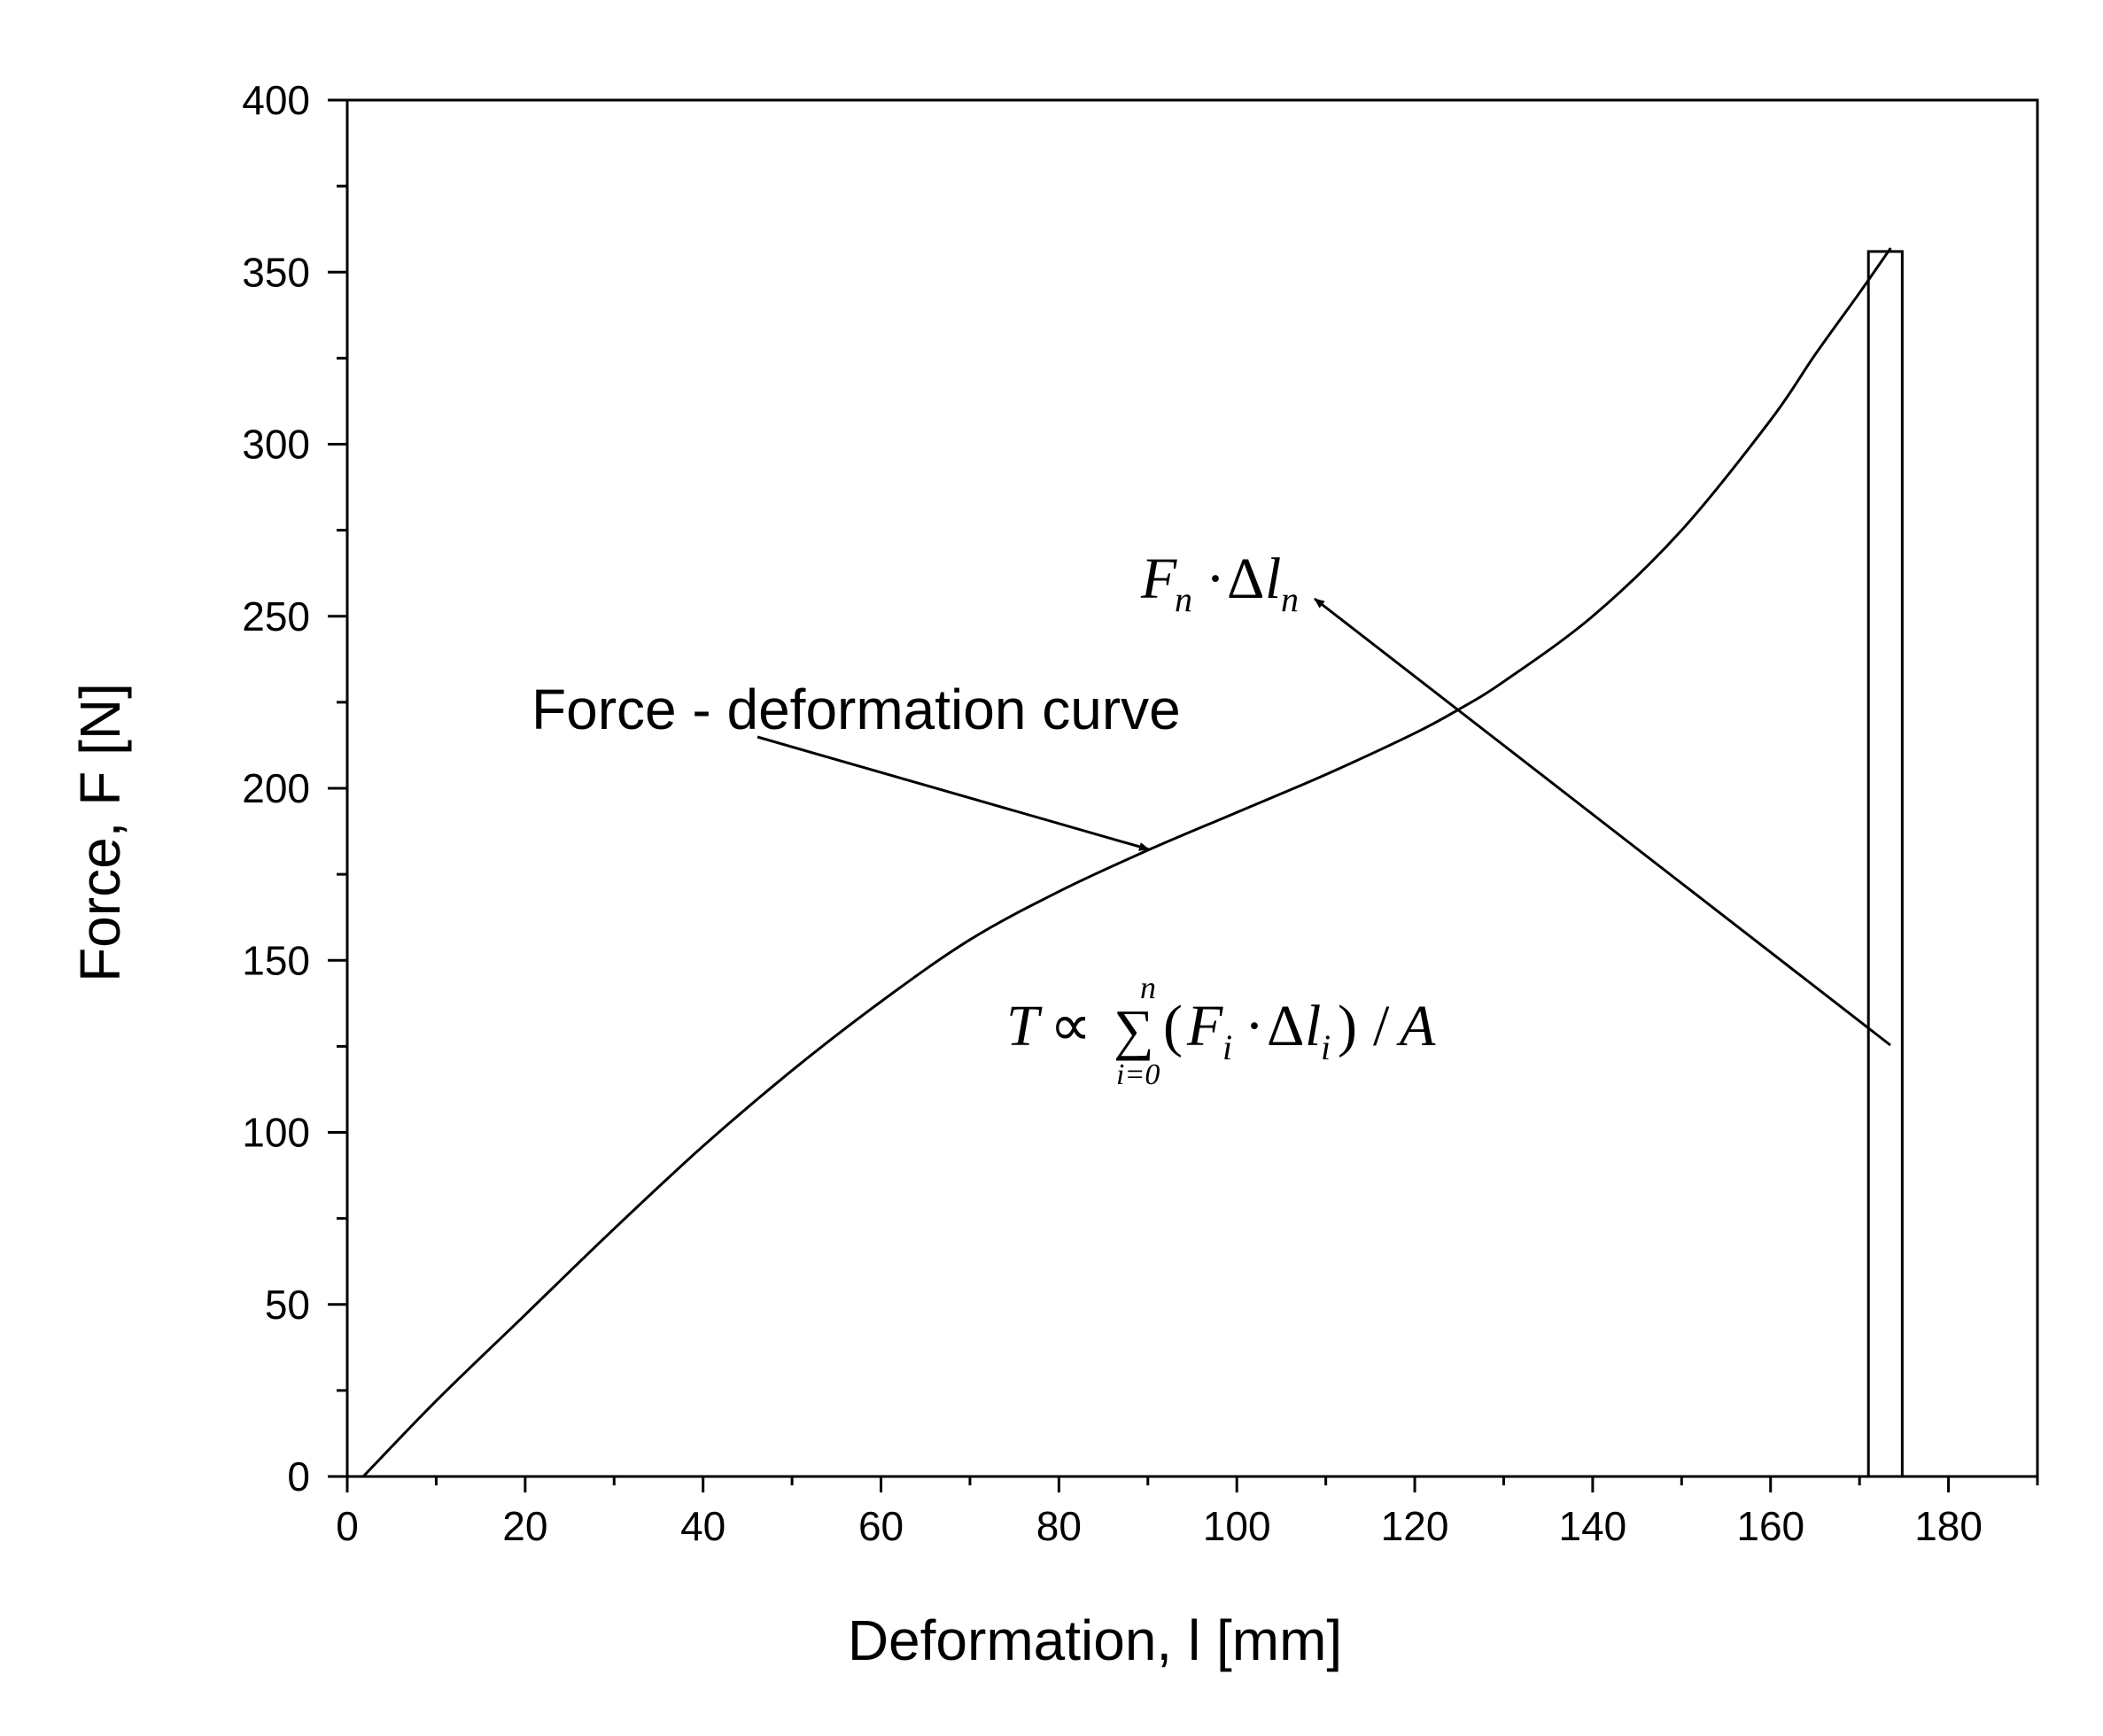 Image resolution: width=2103 pixels, height=1736 pixels. Describe the element at coordinates (1059, 1526) in the screenshot. I see `x-tick-label: 80` at that location.